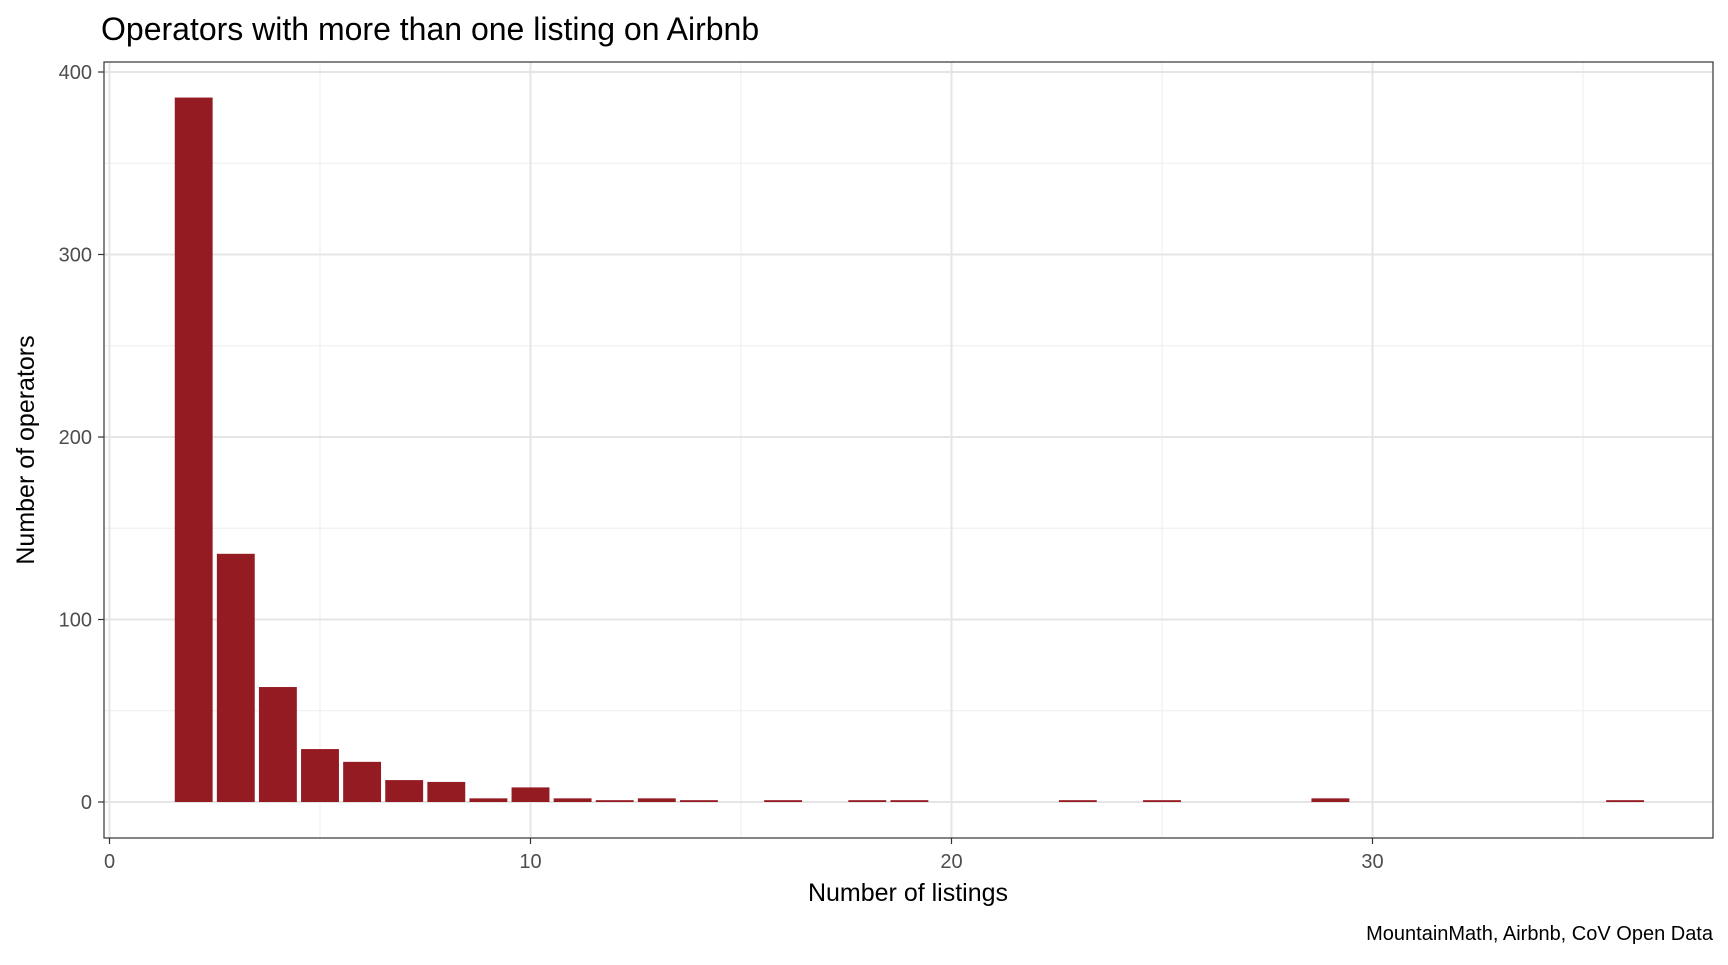 The image size is (1728, 965). Describe the element at coordinates (75, 256) in the screenshot. I see `y-tick-label: 300` at that location.